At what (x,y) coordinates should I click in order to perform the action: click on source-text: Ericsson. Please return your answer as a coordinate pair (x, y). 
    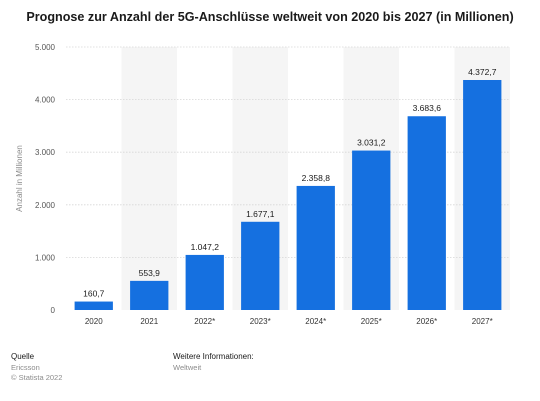
    Looking at the image, I should click on (25, 367).